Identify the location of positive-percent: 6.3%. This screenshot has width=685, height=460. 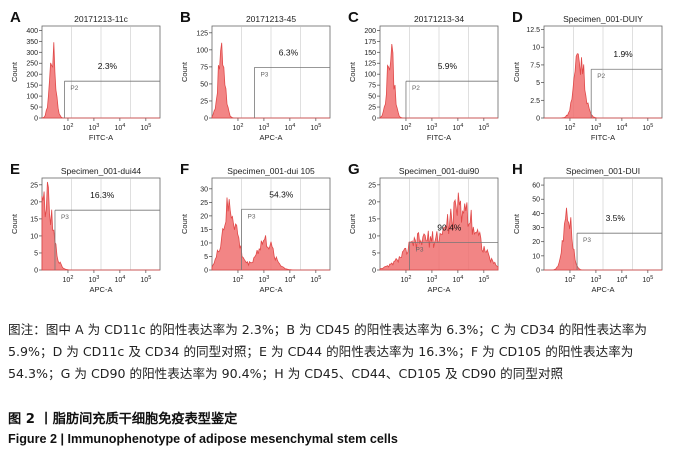
(289, 52).